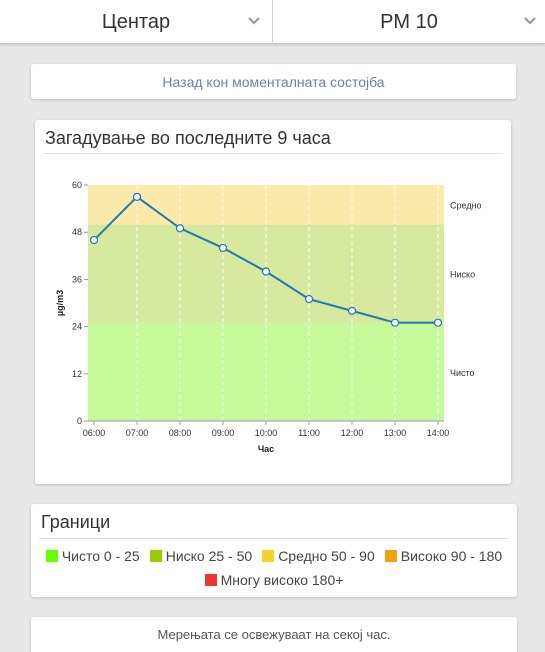  I want to click on x-tick-label: 06:00, so click(94, 433).